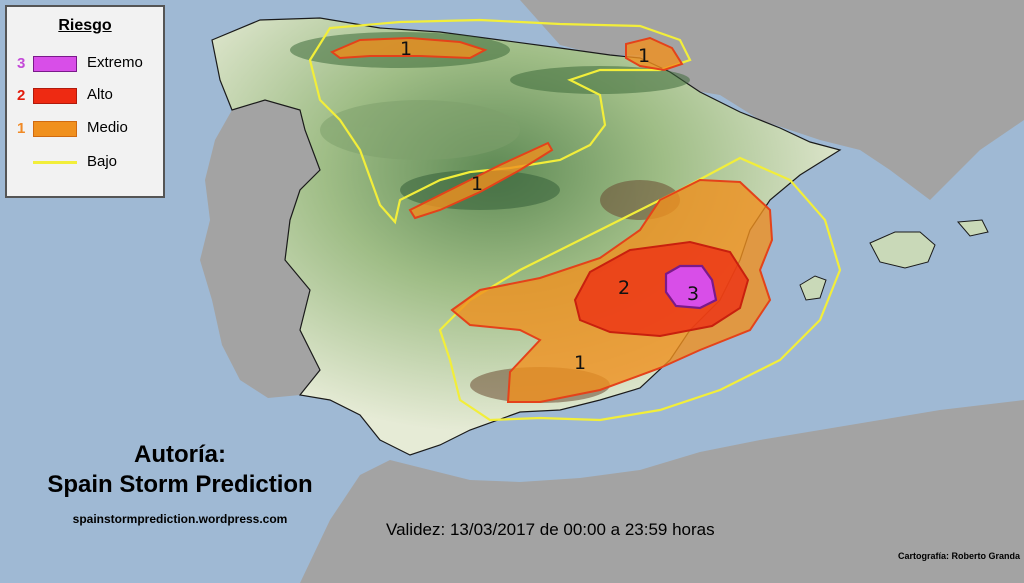  I want to click on legend-num-alto: 2, so click(21, 95).